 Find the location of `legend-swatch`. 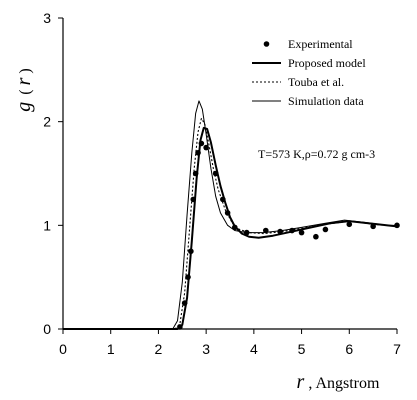

legend-swatch is located at coordinates (266, 44).